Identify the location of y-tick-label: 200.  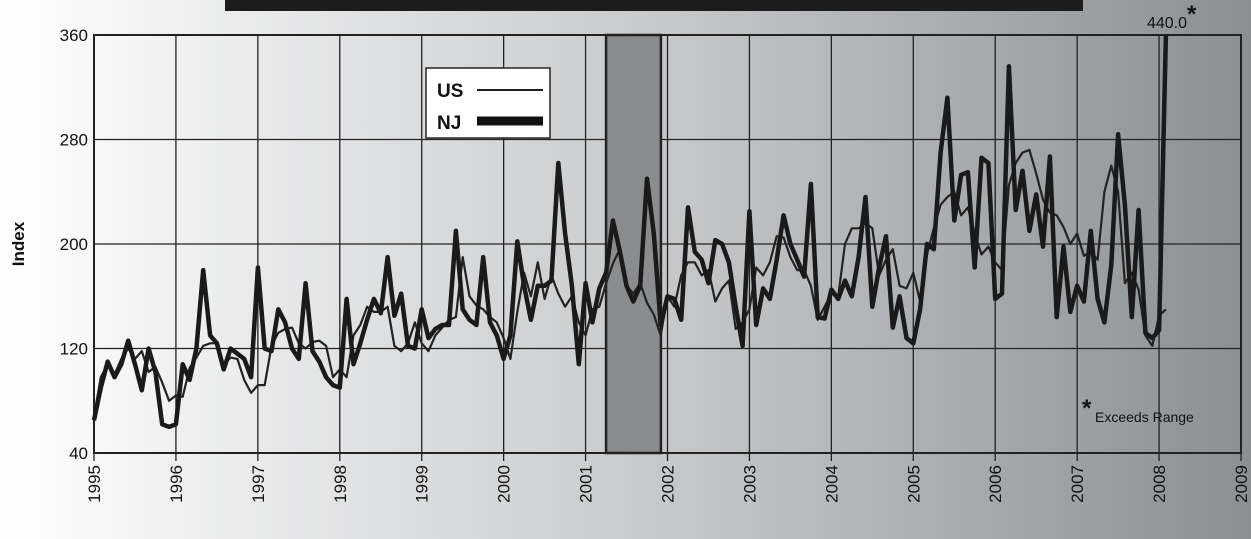
(74, 244).